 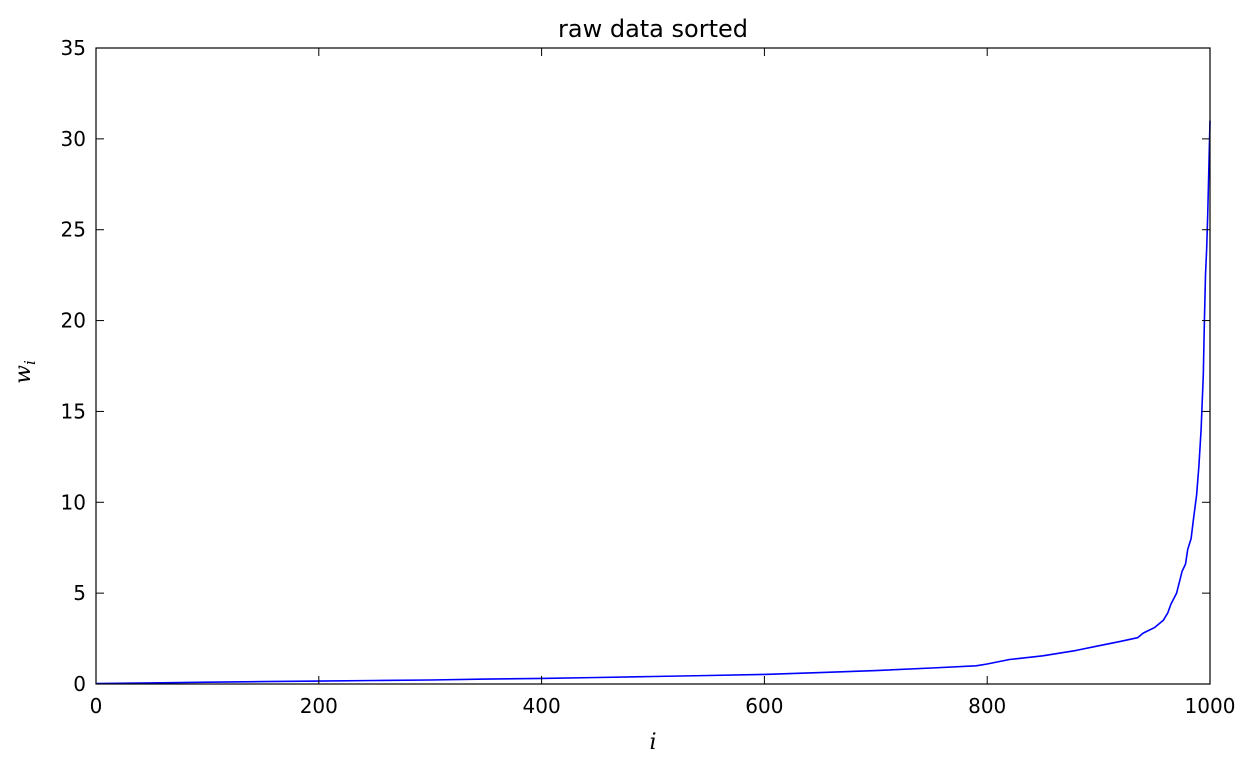 I want to click on y-axis-label-main: w, so click(x=23, y=374).